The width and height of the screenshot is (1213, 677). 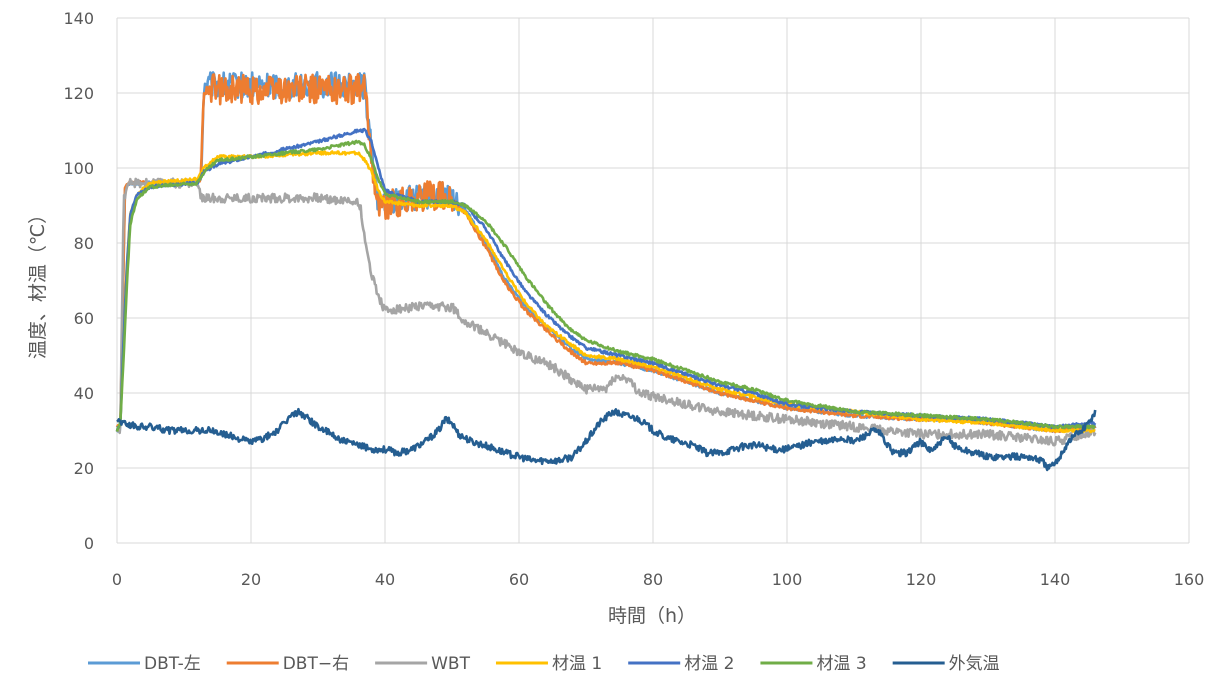 I want to click on legend-label: 外気温, so click(x=974, y=664).